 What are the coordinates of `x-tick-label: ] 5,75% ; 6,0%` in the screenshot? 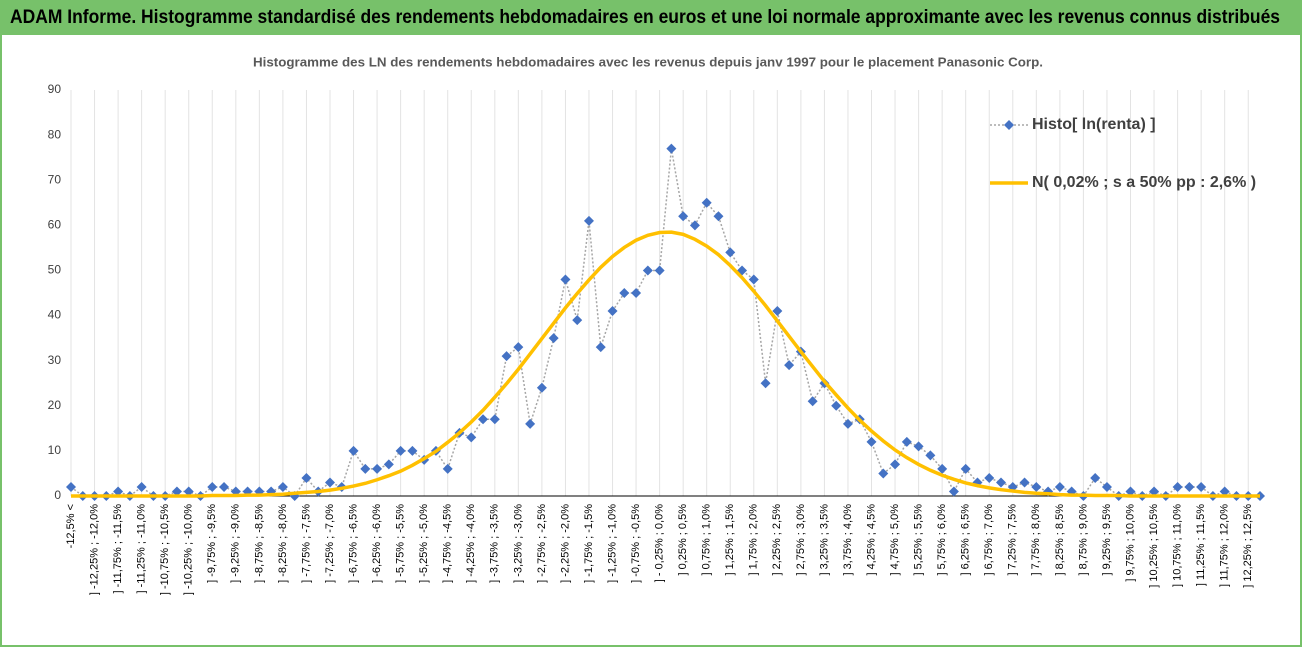 It's located at (942, 540).